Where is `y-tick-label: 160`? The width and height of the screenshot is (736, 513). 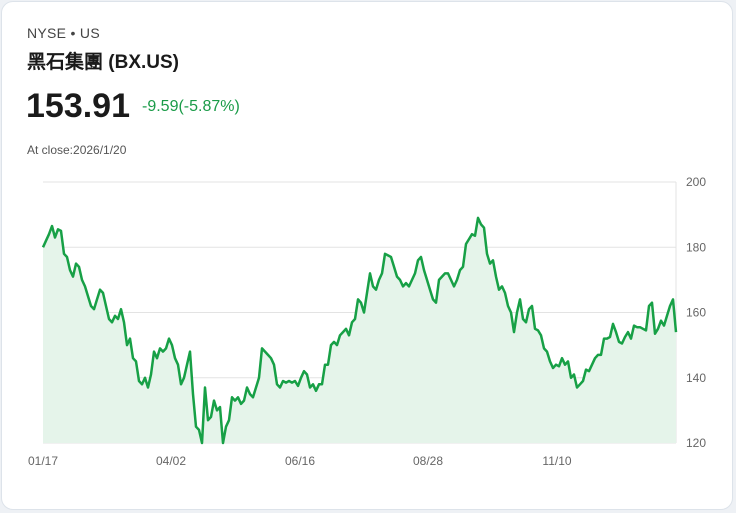 y-tick-label: 160 is located at coordinates (696, 313).